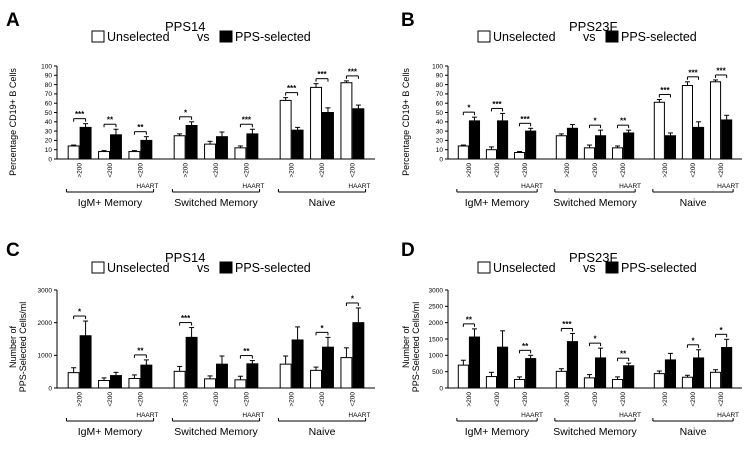  I want to click on y-axis-label: Number ofPPS-Selected Cells/ml, so click(411, 347).